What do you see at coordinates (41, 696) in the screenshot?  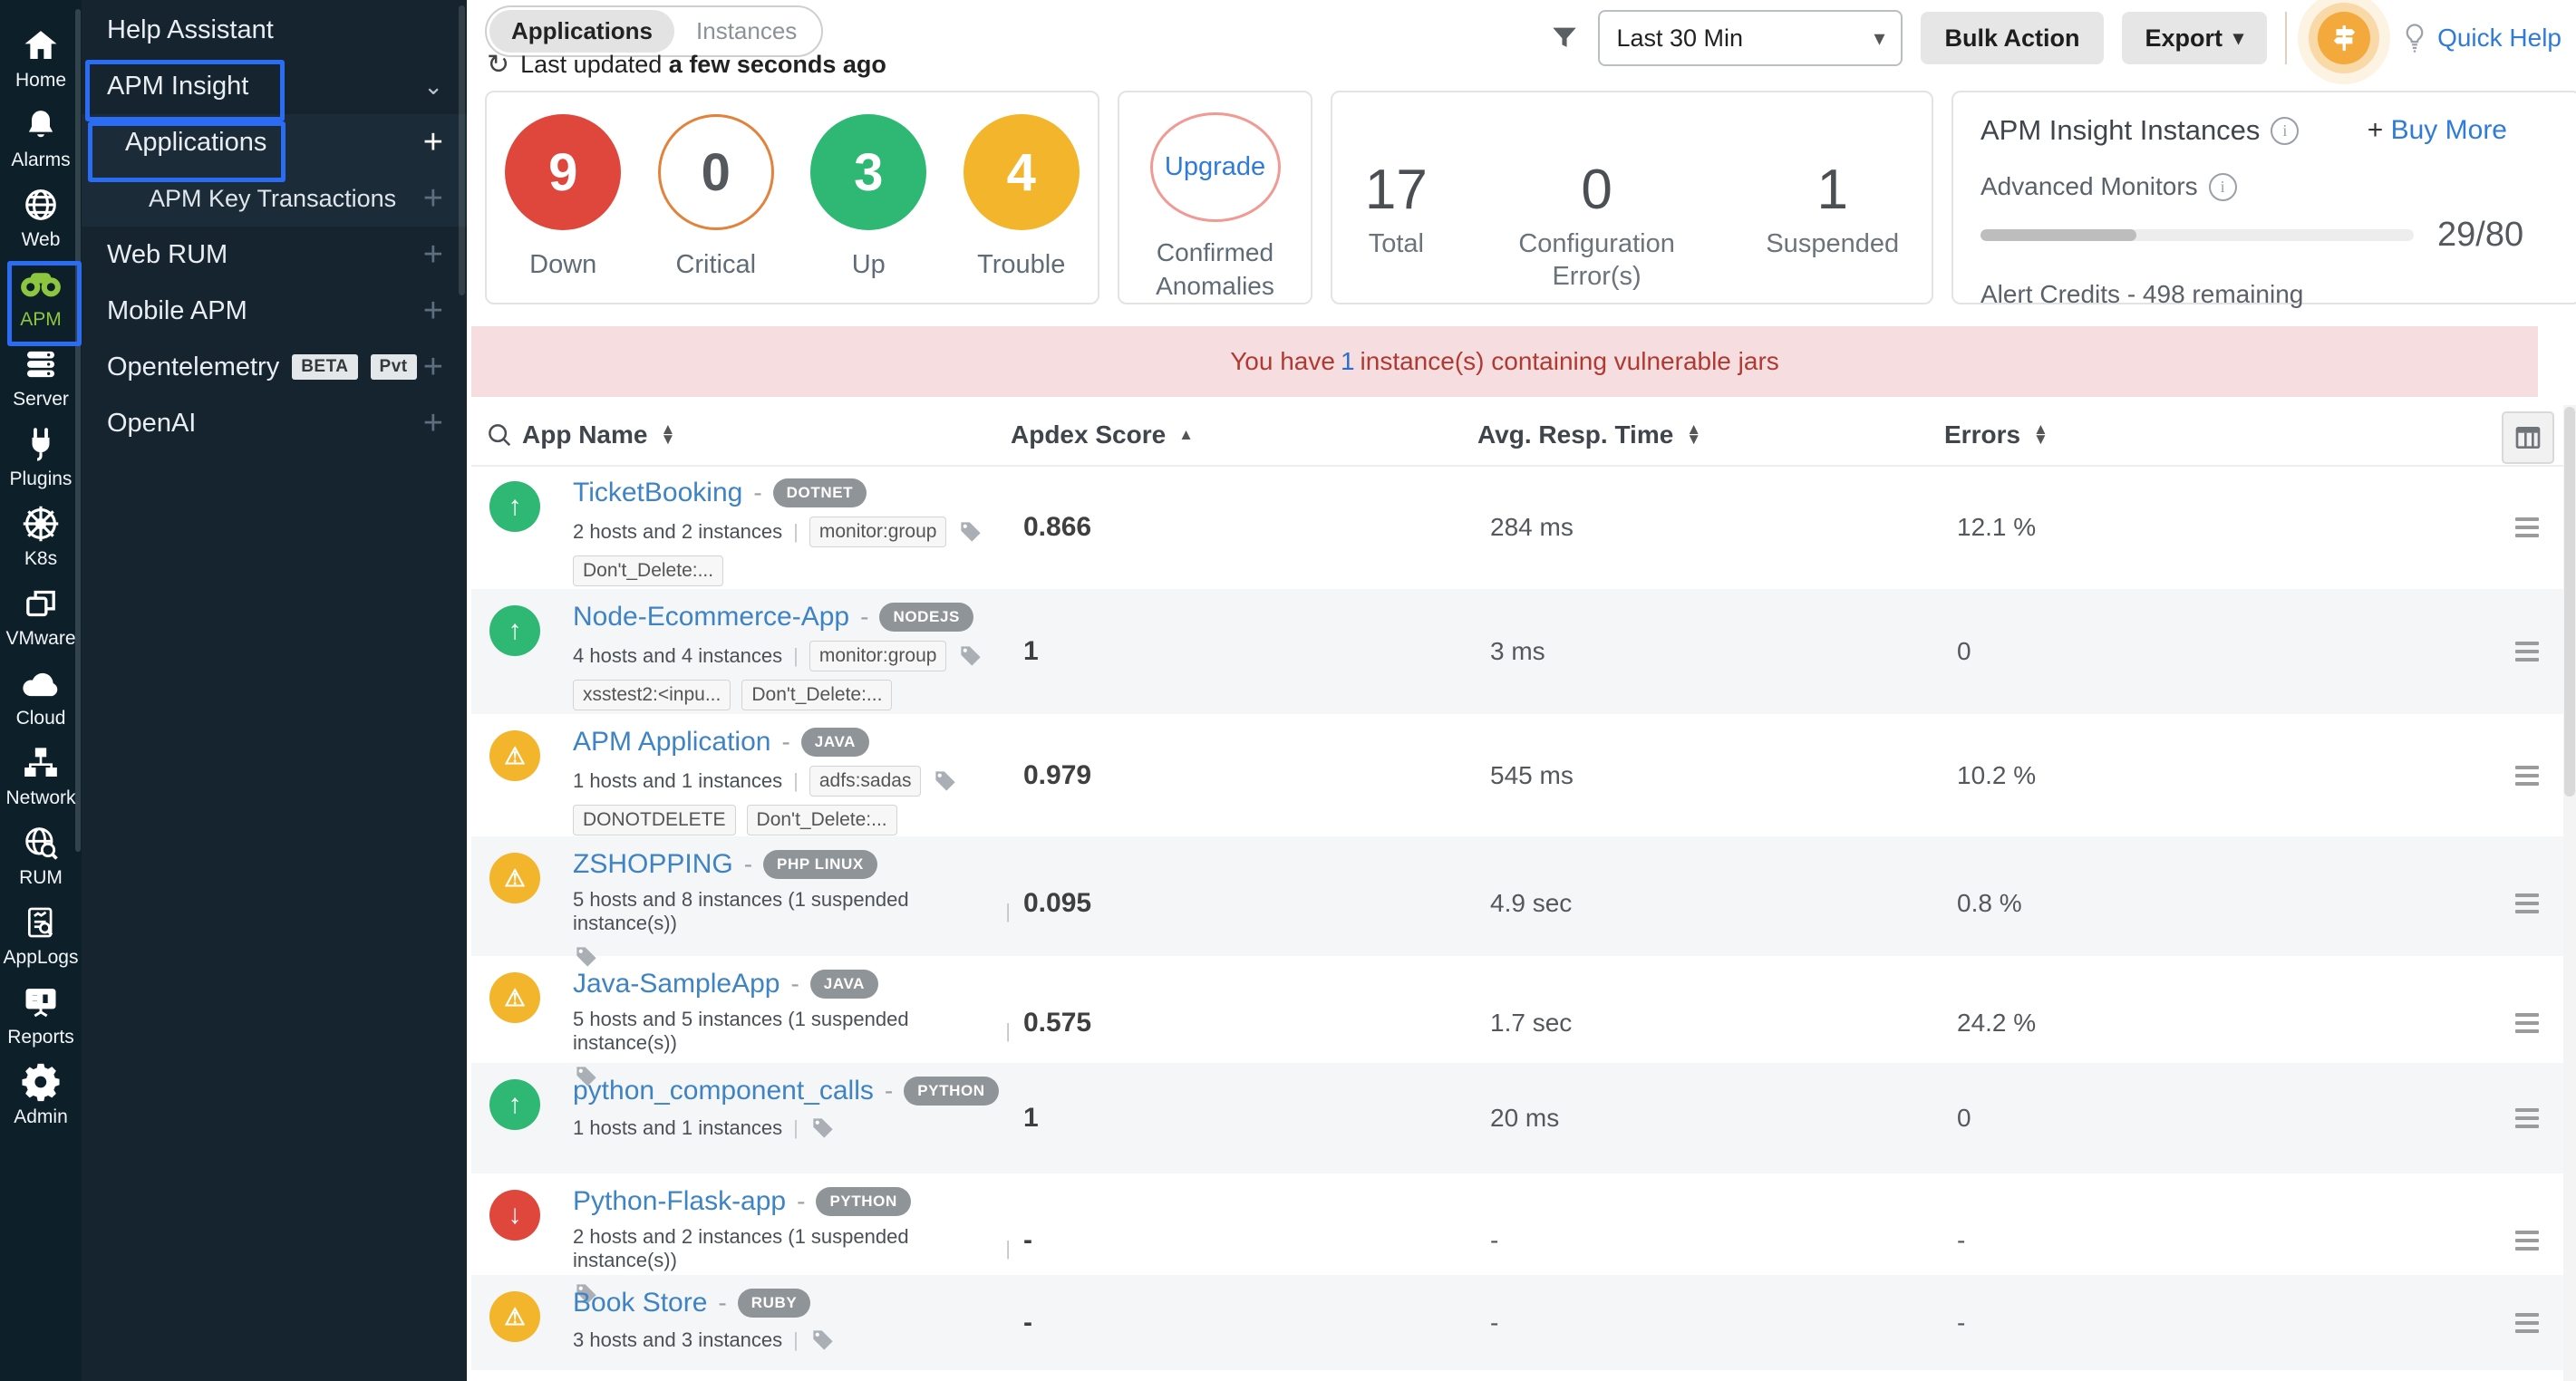 I see `sidebar-item-cloud: Cloud` at bounding box center [41, 696].